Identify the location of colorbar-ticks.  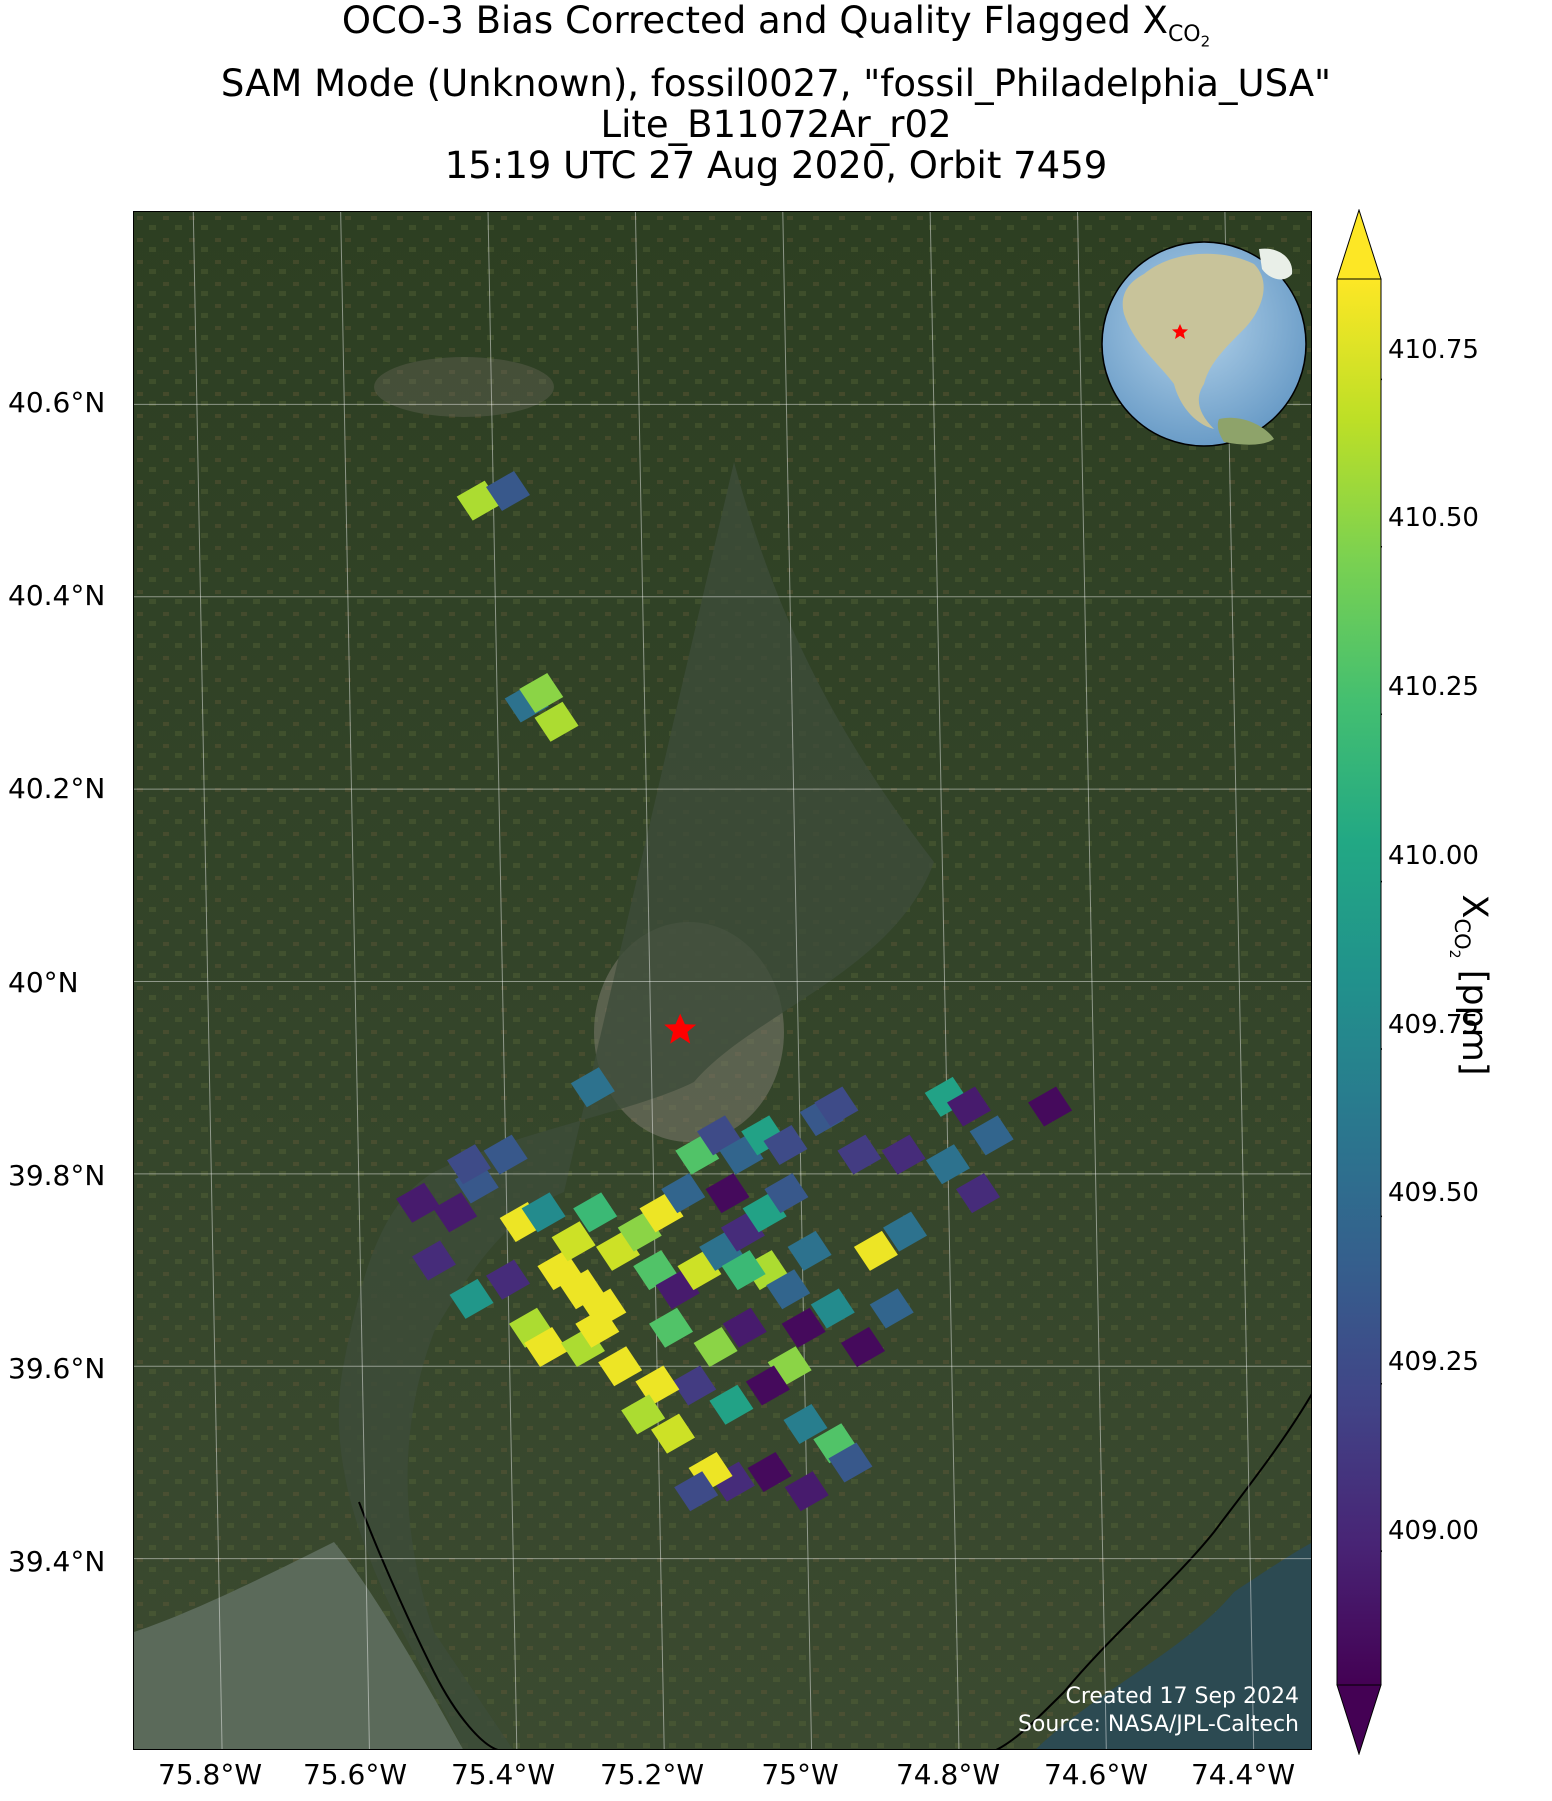
(1381, 965).